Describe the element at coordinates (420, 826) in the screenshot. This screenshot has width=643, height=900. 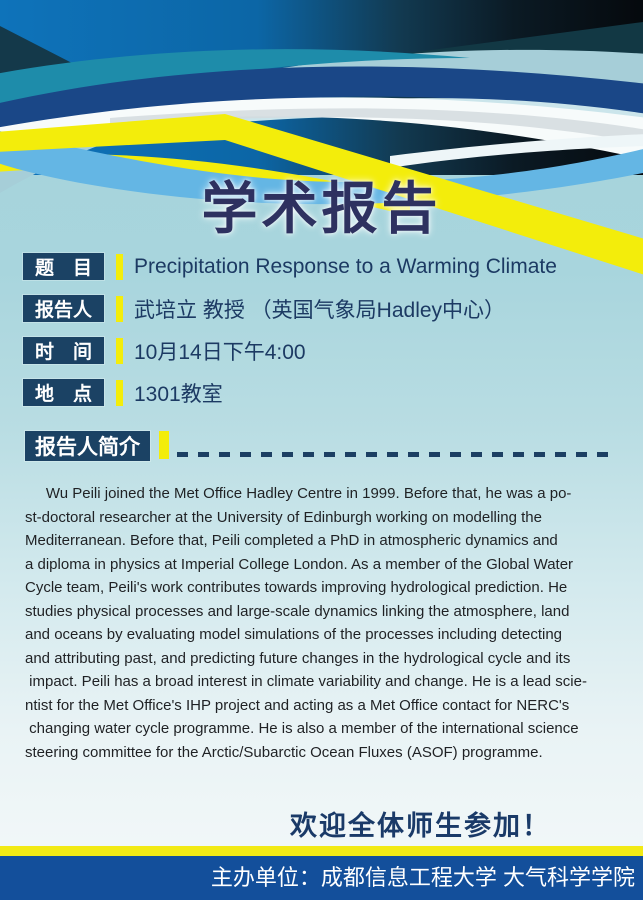
I see `welcome-message: 欢迎全体师生参加！` at that location.